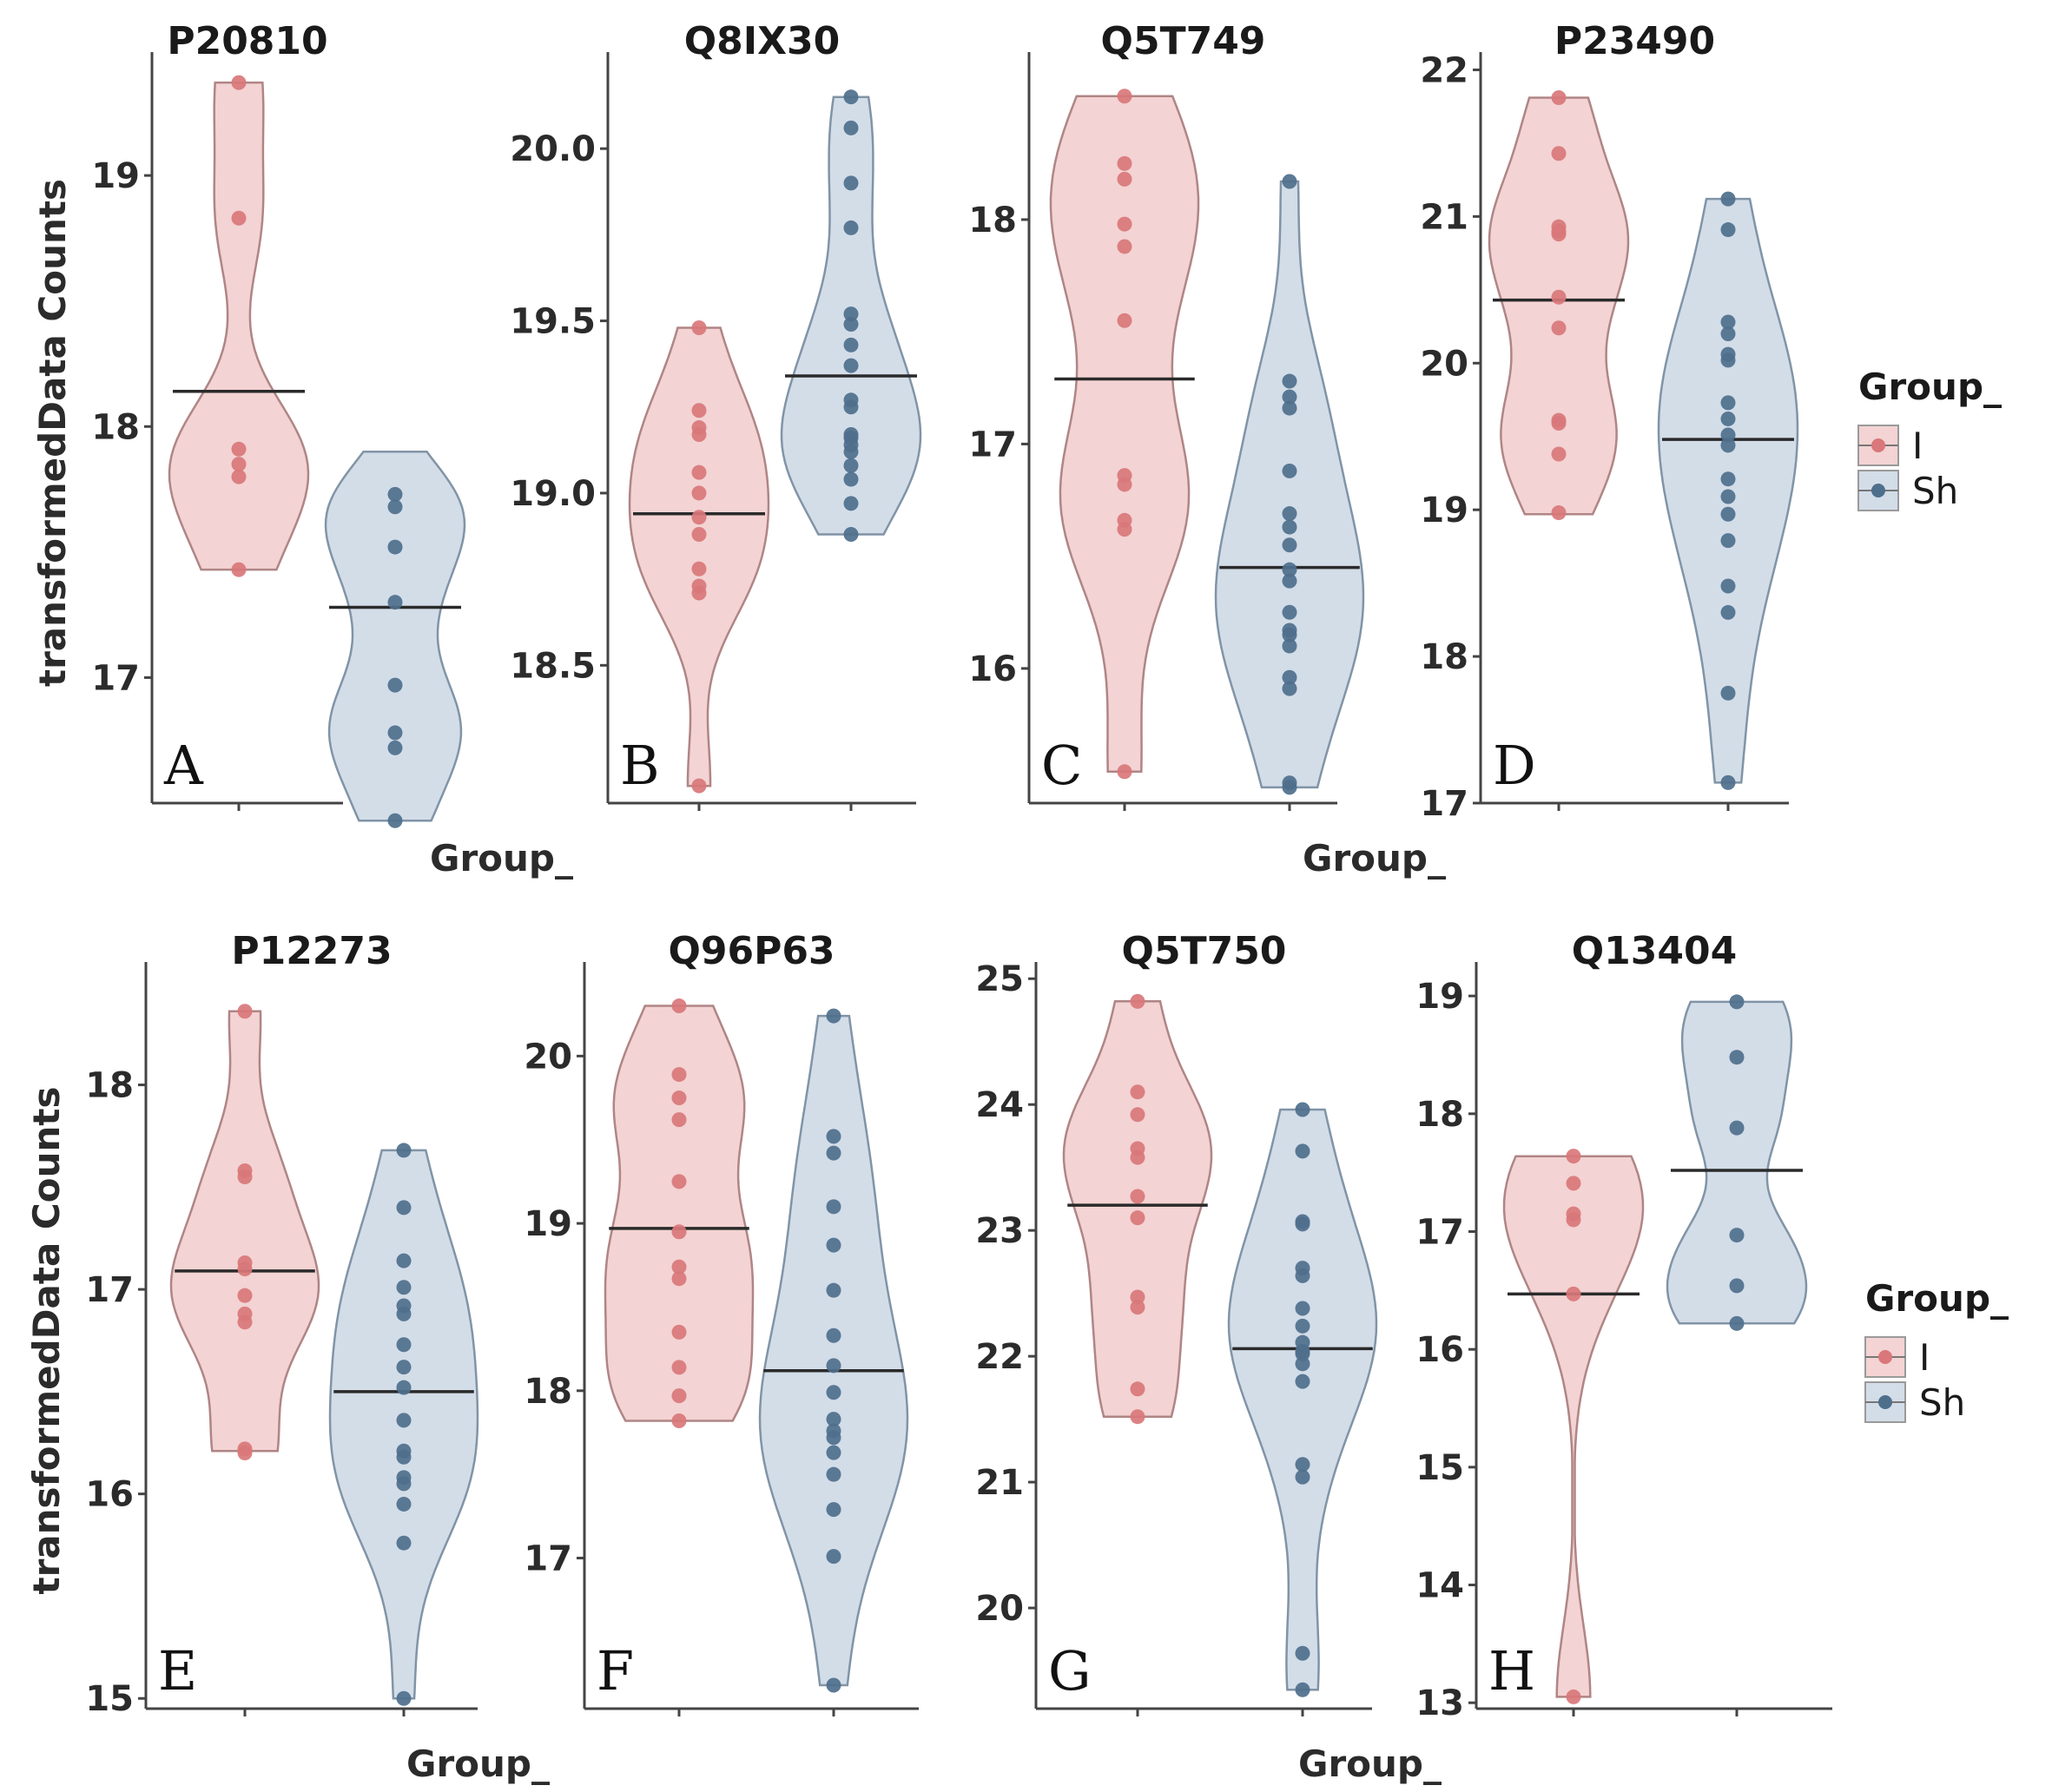 The image size is (2052, 1792). I want to click on legend-top: Group_ ISh, so click(1929, 439).